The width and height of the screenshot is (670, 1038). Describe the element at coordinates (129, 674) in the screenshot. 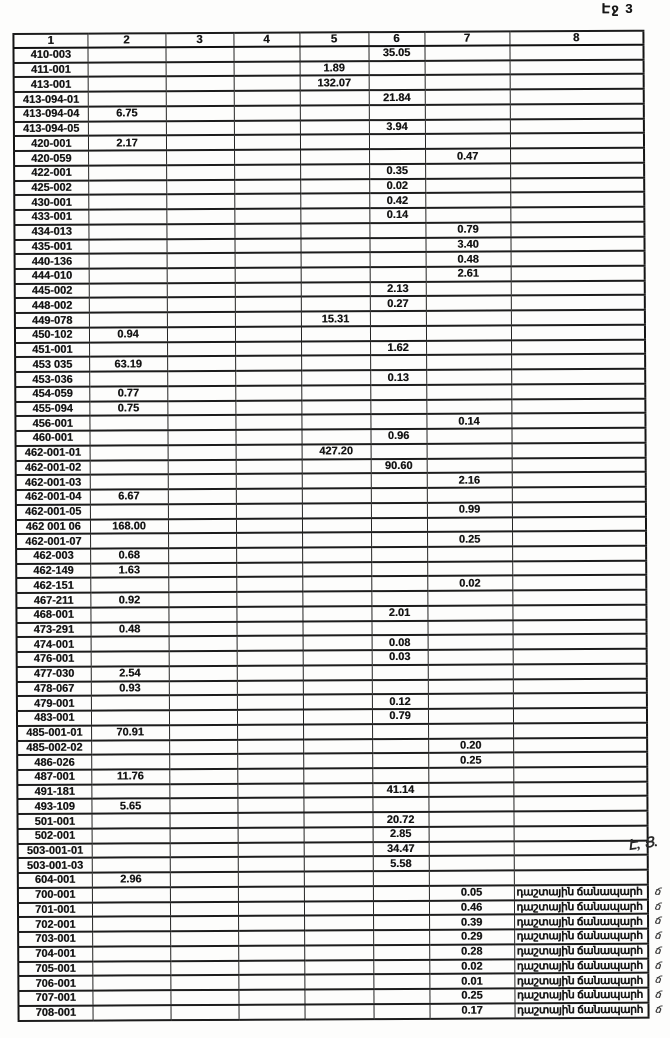

I see `value-cell: 2.54` at that location.